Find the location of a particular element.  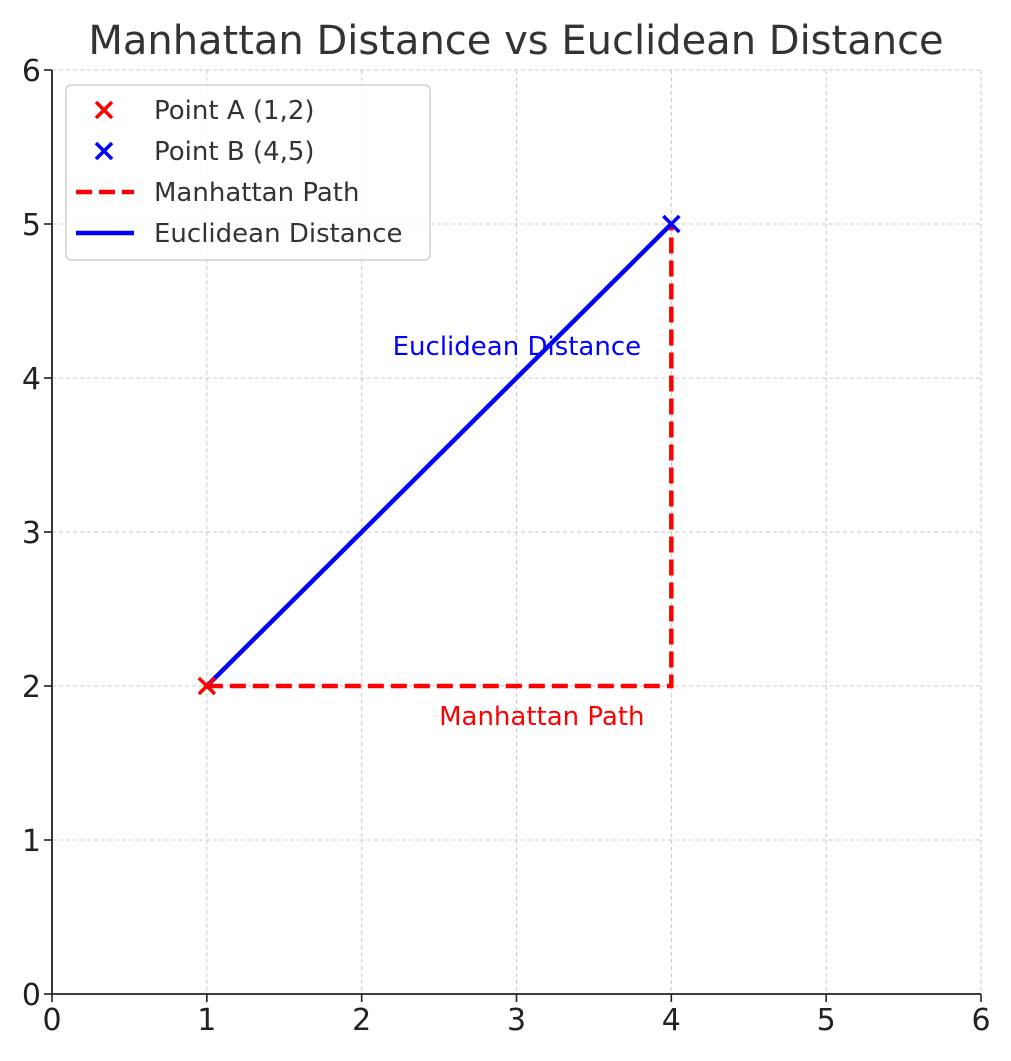

x-tick-label: 4 is located at coordinates (671, 1020).